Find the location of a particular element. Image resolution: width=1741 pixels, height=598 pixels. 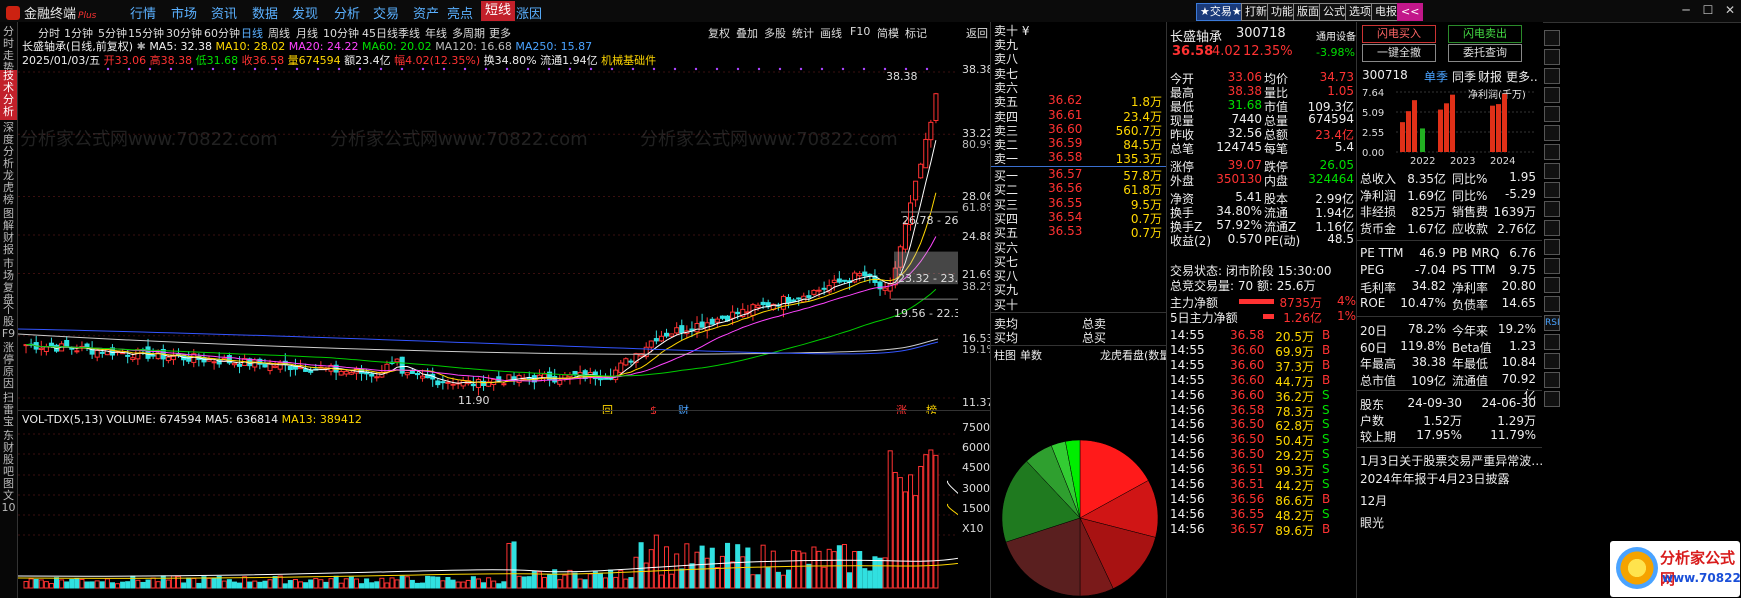

left-tab-7: 涨停原因 is located at coordinates (8, 366).